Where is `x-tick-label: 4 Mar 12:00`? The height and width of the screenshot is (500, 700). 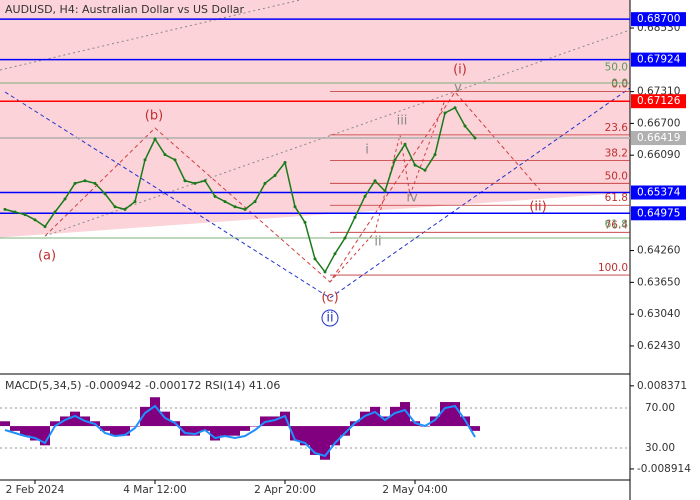
x-tick-label: 4 Mar 12:00 is located at coordinates (154, 490).